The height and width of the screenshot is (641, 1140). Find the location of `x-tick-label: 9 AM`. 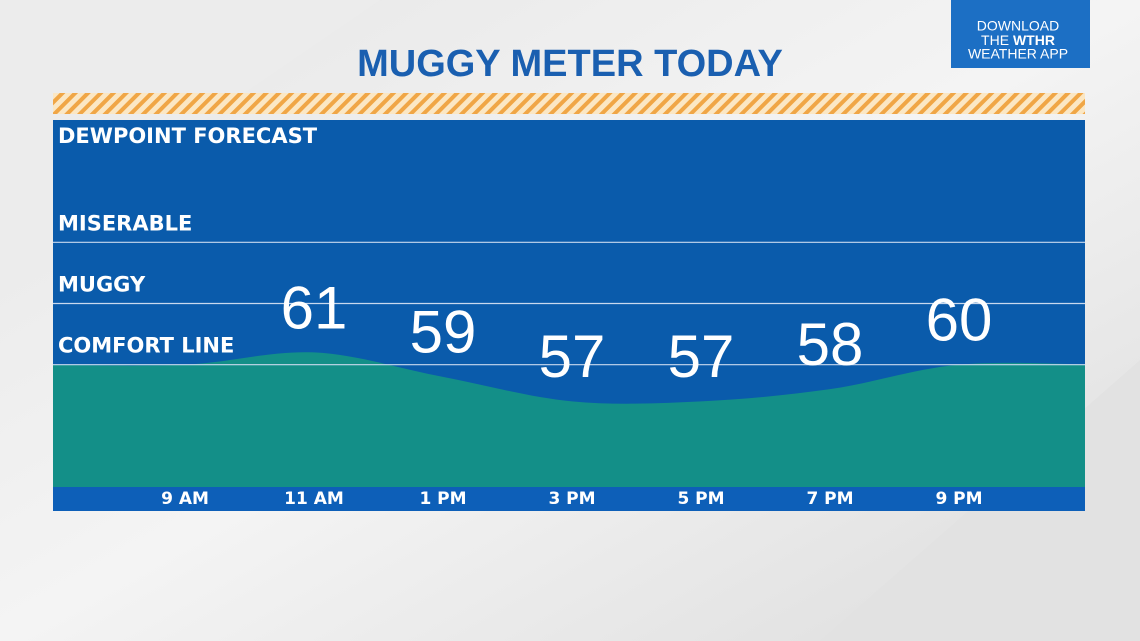

x-tick-label: 9 AM is located at coordinates (185, 499).